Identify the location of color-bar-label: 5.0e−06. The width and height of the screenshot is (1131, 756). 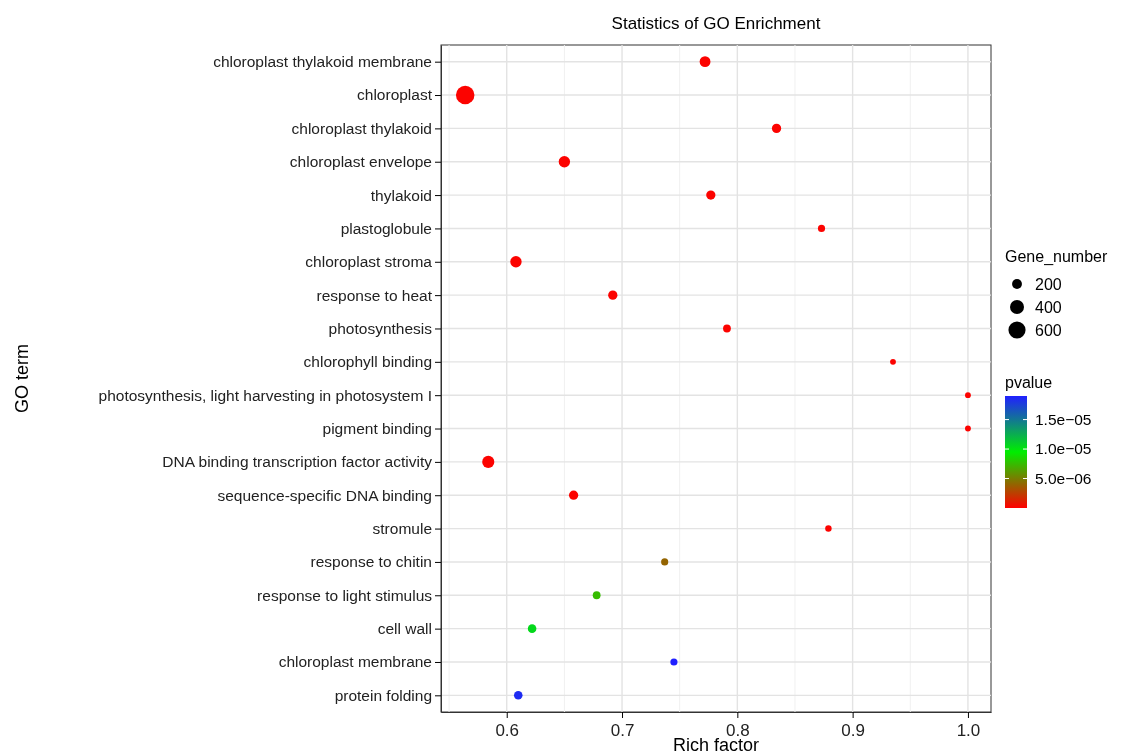
(1063, 478).